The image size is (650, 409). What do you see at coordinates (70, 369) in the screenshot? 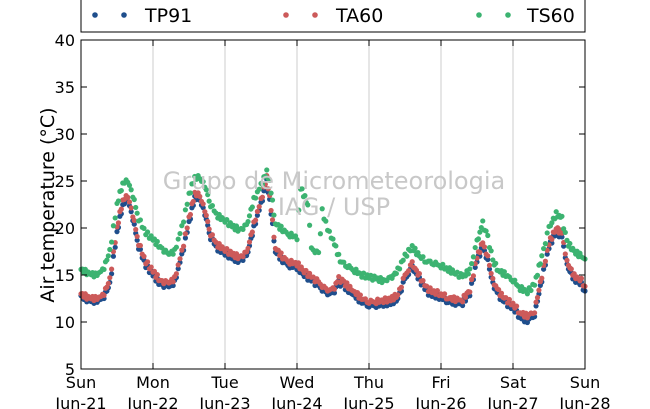
I see `y-tick-label: 5` at bounding box center [70, 369].